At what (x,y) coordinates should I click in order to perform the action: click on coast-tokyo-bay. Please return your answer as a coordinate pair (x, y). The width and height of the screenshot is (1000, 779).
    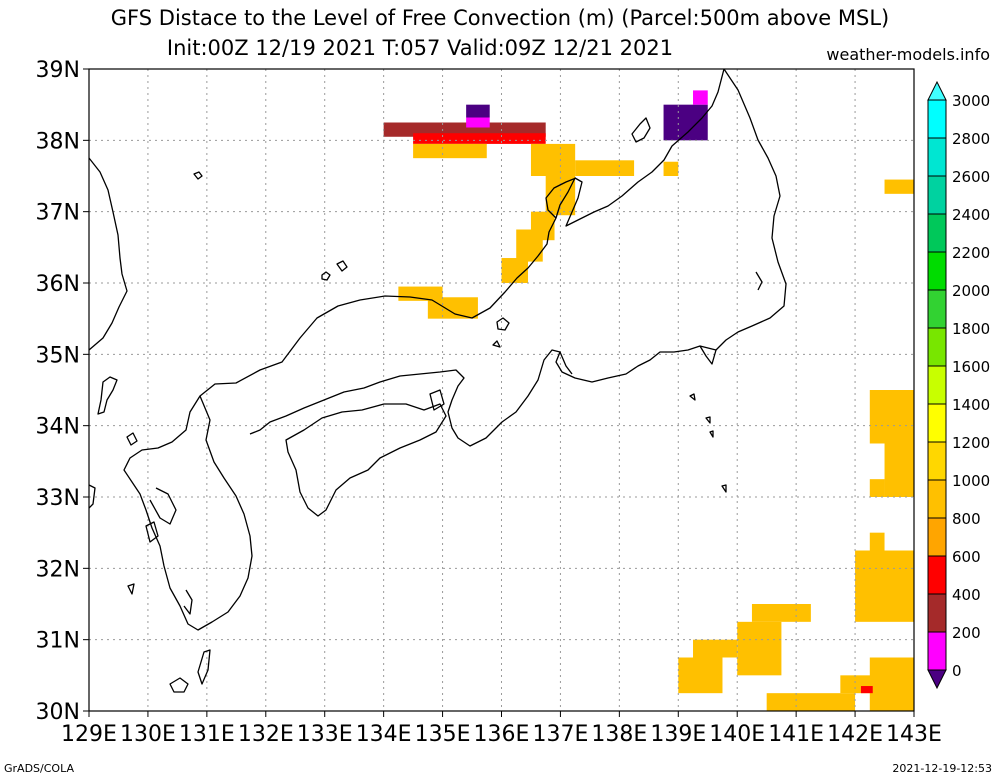
    Looking at the image, I should click on (708, 355).